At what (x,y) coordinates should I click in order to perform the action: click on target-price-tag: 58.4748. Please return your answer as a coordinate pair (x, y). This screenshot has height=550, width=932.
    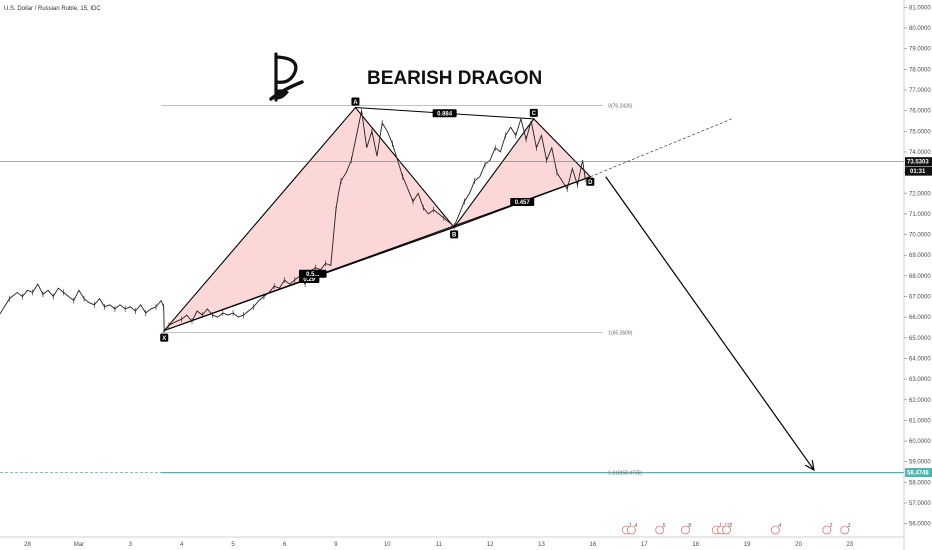
    Looking at the image, I should click on (918, 474).